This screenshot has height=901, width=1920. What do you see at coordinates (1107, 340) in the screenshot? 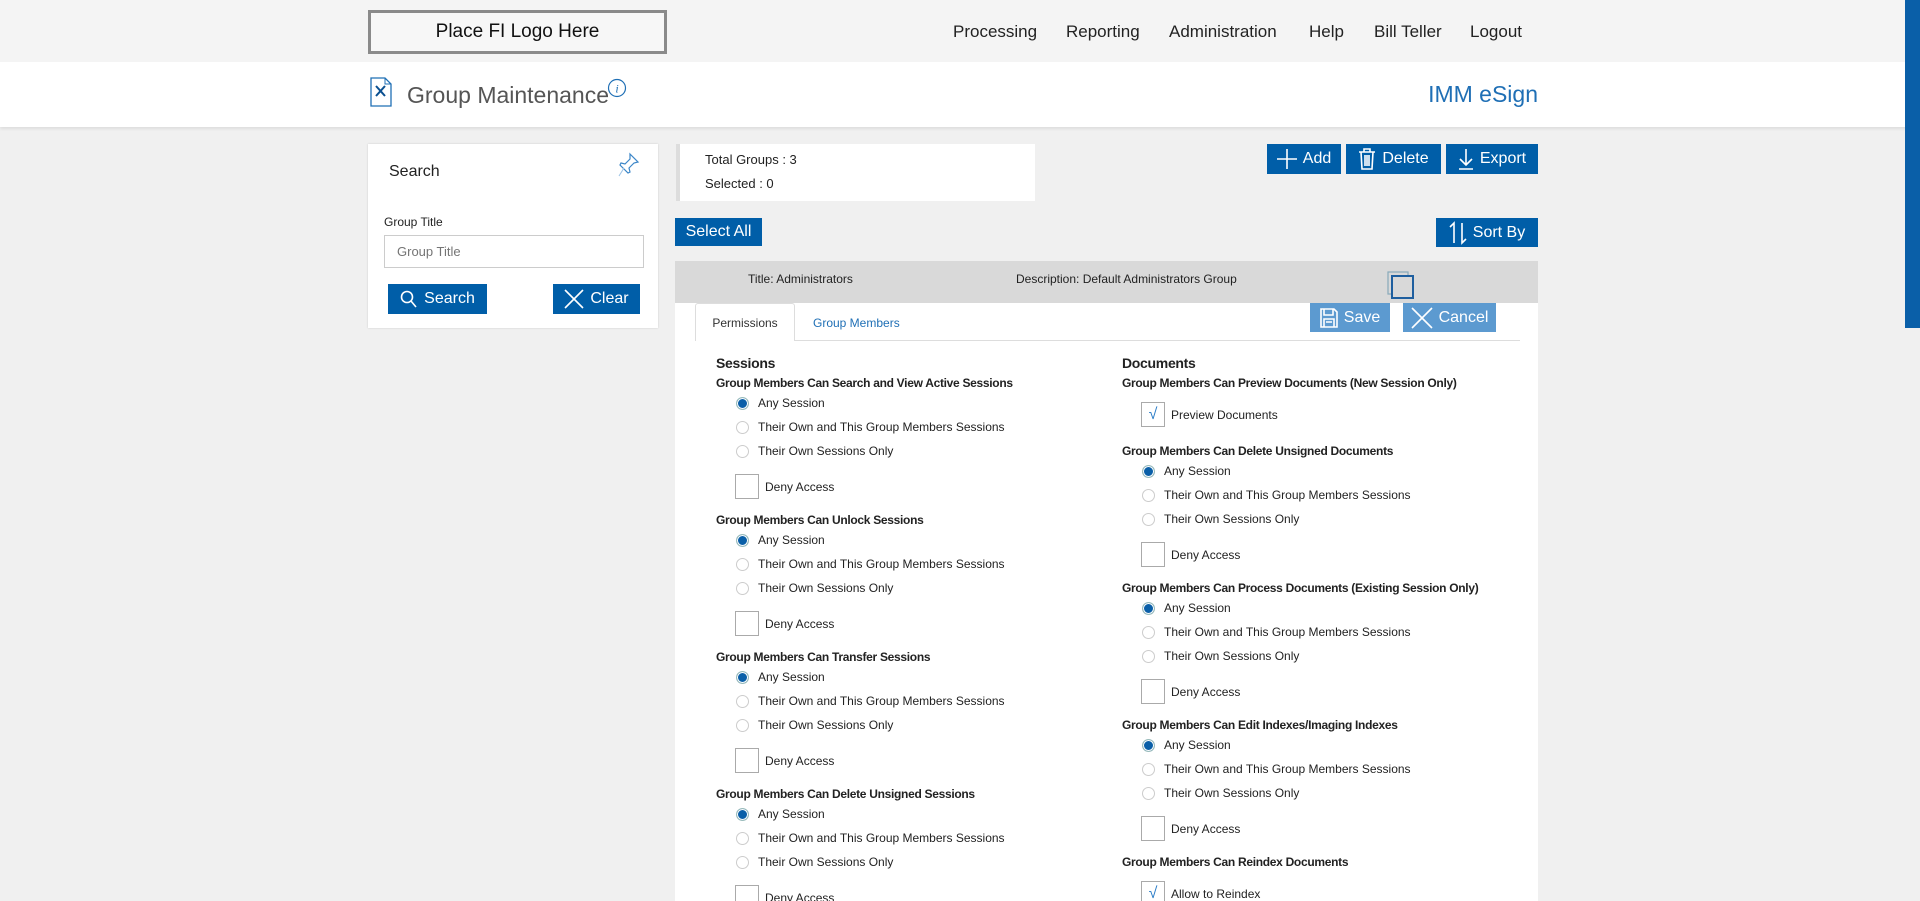
I see `tab-divider` at bounding box center [1107, 340].